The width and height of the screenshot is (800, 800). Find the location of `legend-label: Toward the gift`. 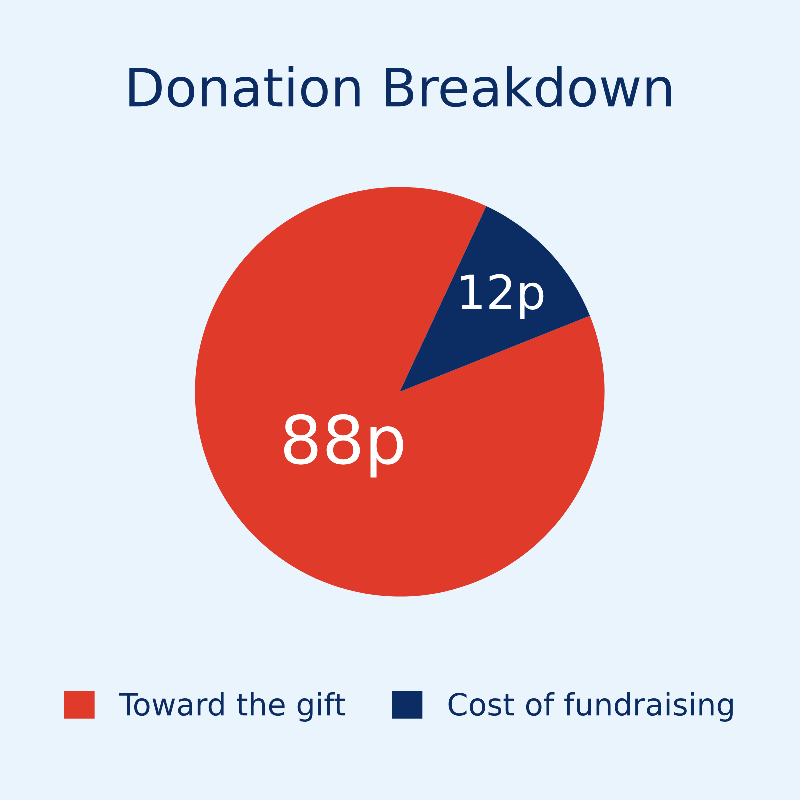

legend-label: Toward the gift is located at coordinates (232, 707).